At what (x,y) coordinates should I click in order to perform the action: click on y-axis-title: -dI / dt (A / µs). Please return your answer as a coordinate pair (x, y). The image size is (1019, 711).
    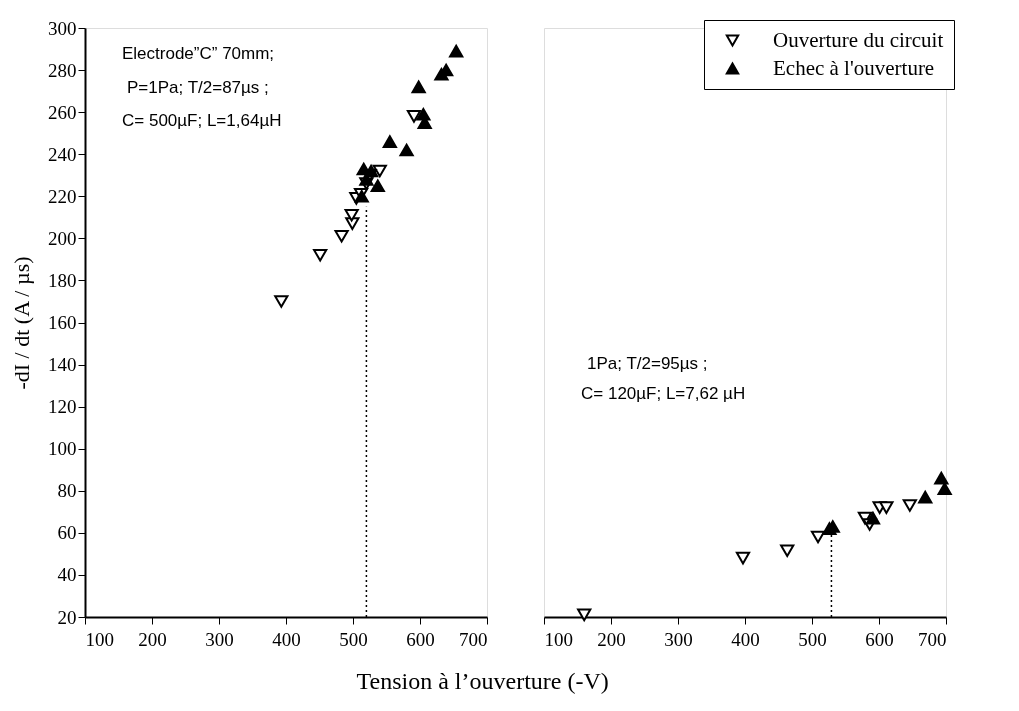
    Looking at the image, I should click on (21, 323).